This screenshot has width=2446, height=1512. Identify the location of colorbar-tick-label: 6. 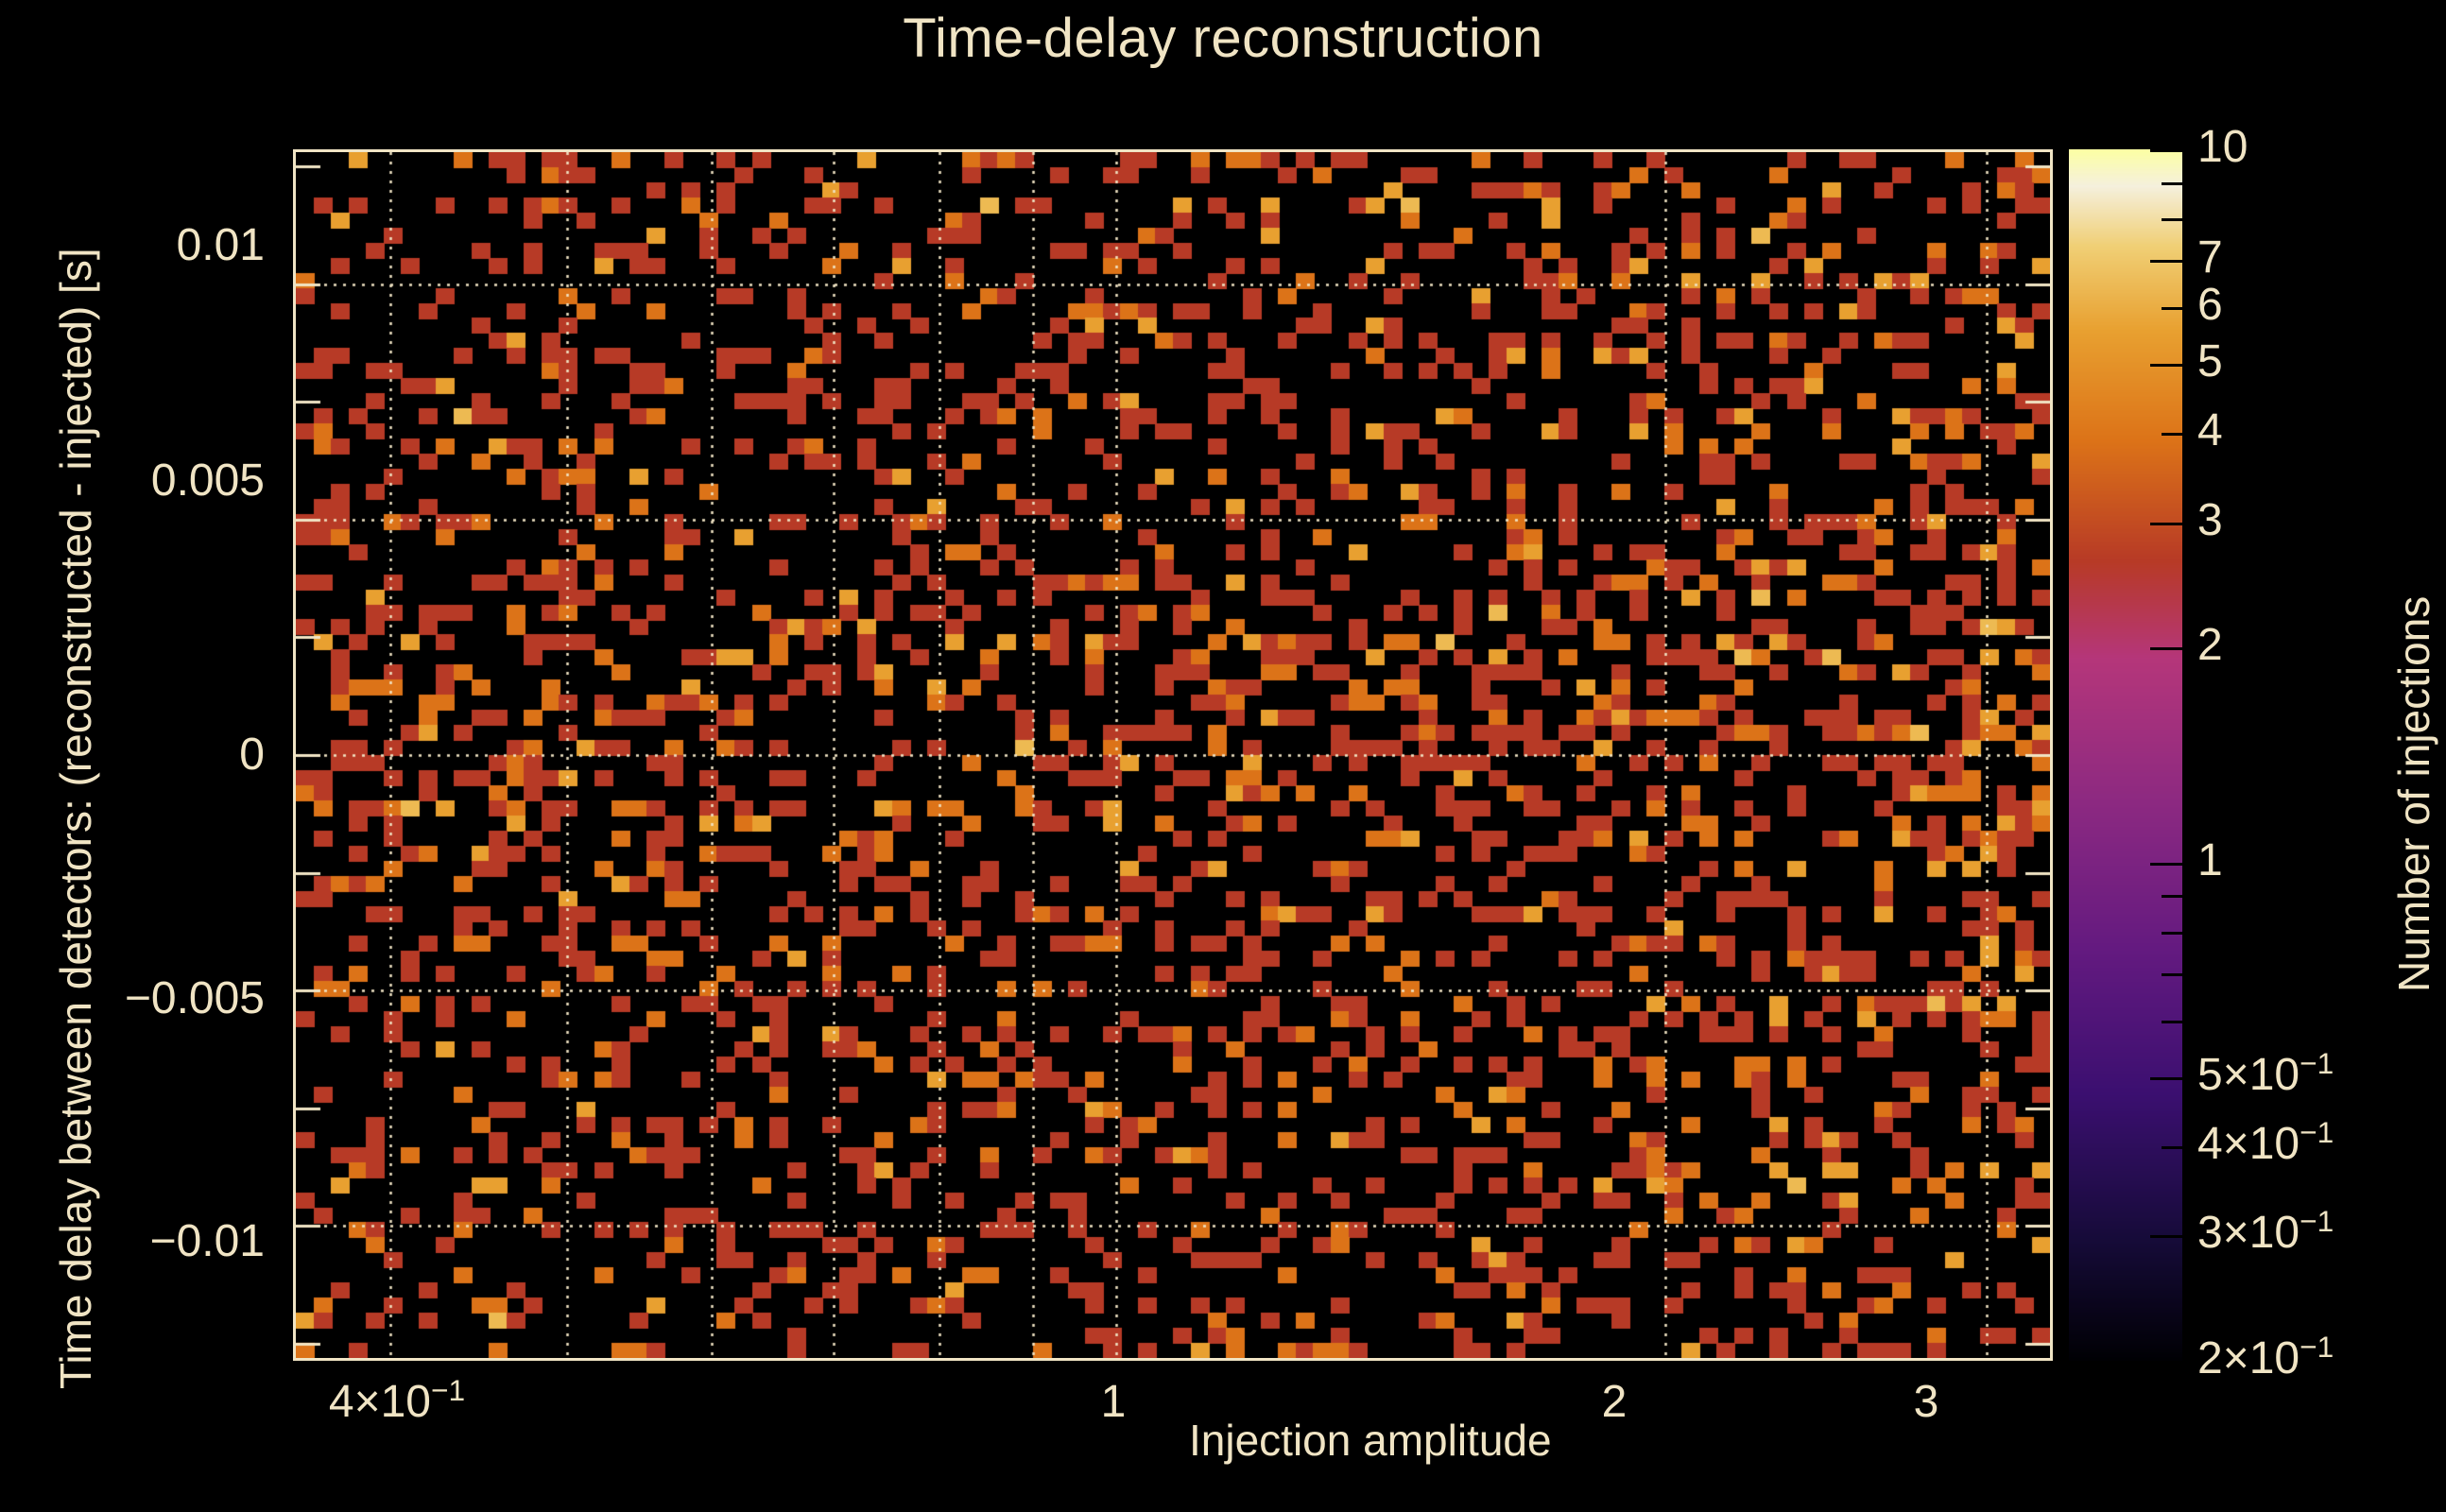
(2210, 305).